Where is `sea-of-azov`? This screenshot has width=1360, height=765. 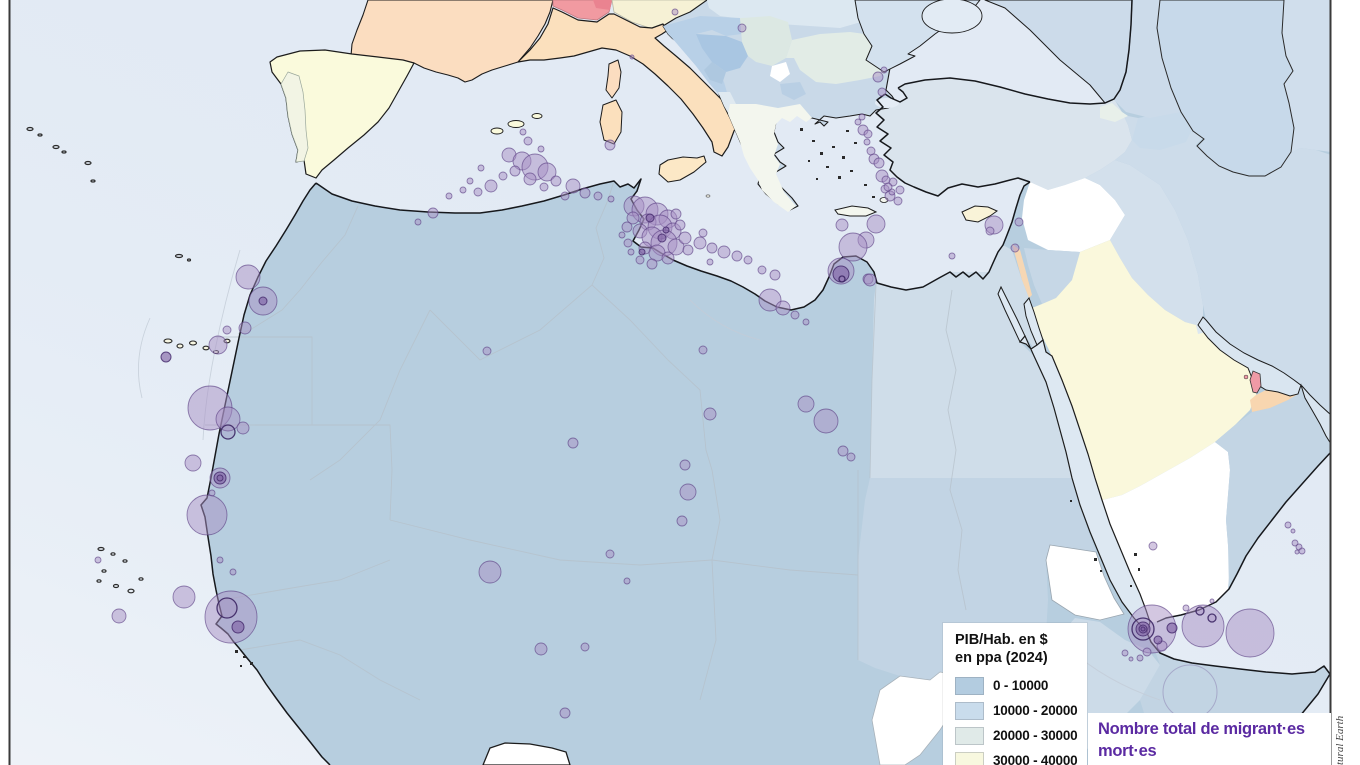 sea-of-azov is located at coordinates (952, 17).